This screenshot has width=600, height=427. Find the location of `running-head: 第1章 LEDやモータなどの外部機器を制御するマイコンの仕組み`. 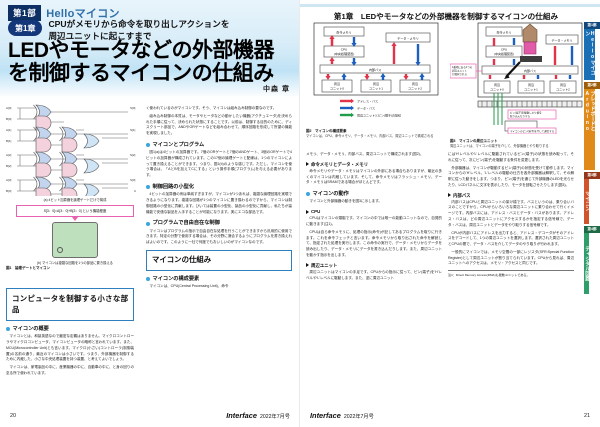

running-head: 第1章 LEDやモータなどの外部機器を制御するマイコンの仕組み is located at coordinates (446, 16).